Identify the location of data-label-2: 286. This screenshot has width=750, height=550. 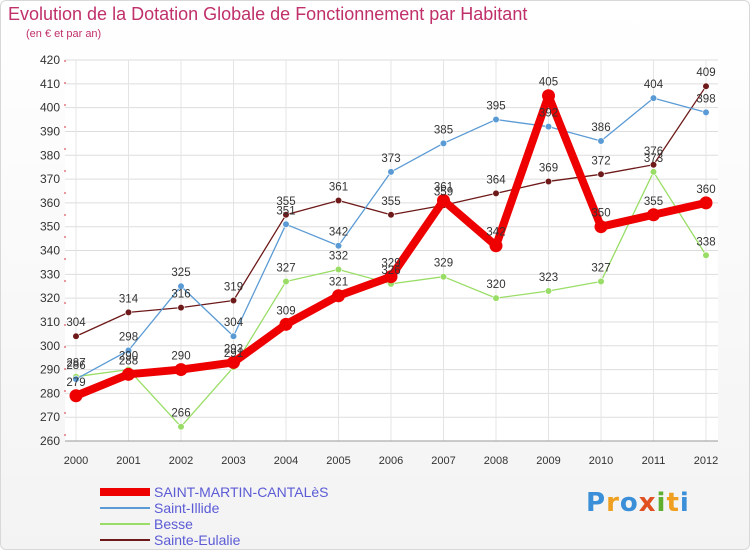
(75, 366).